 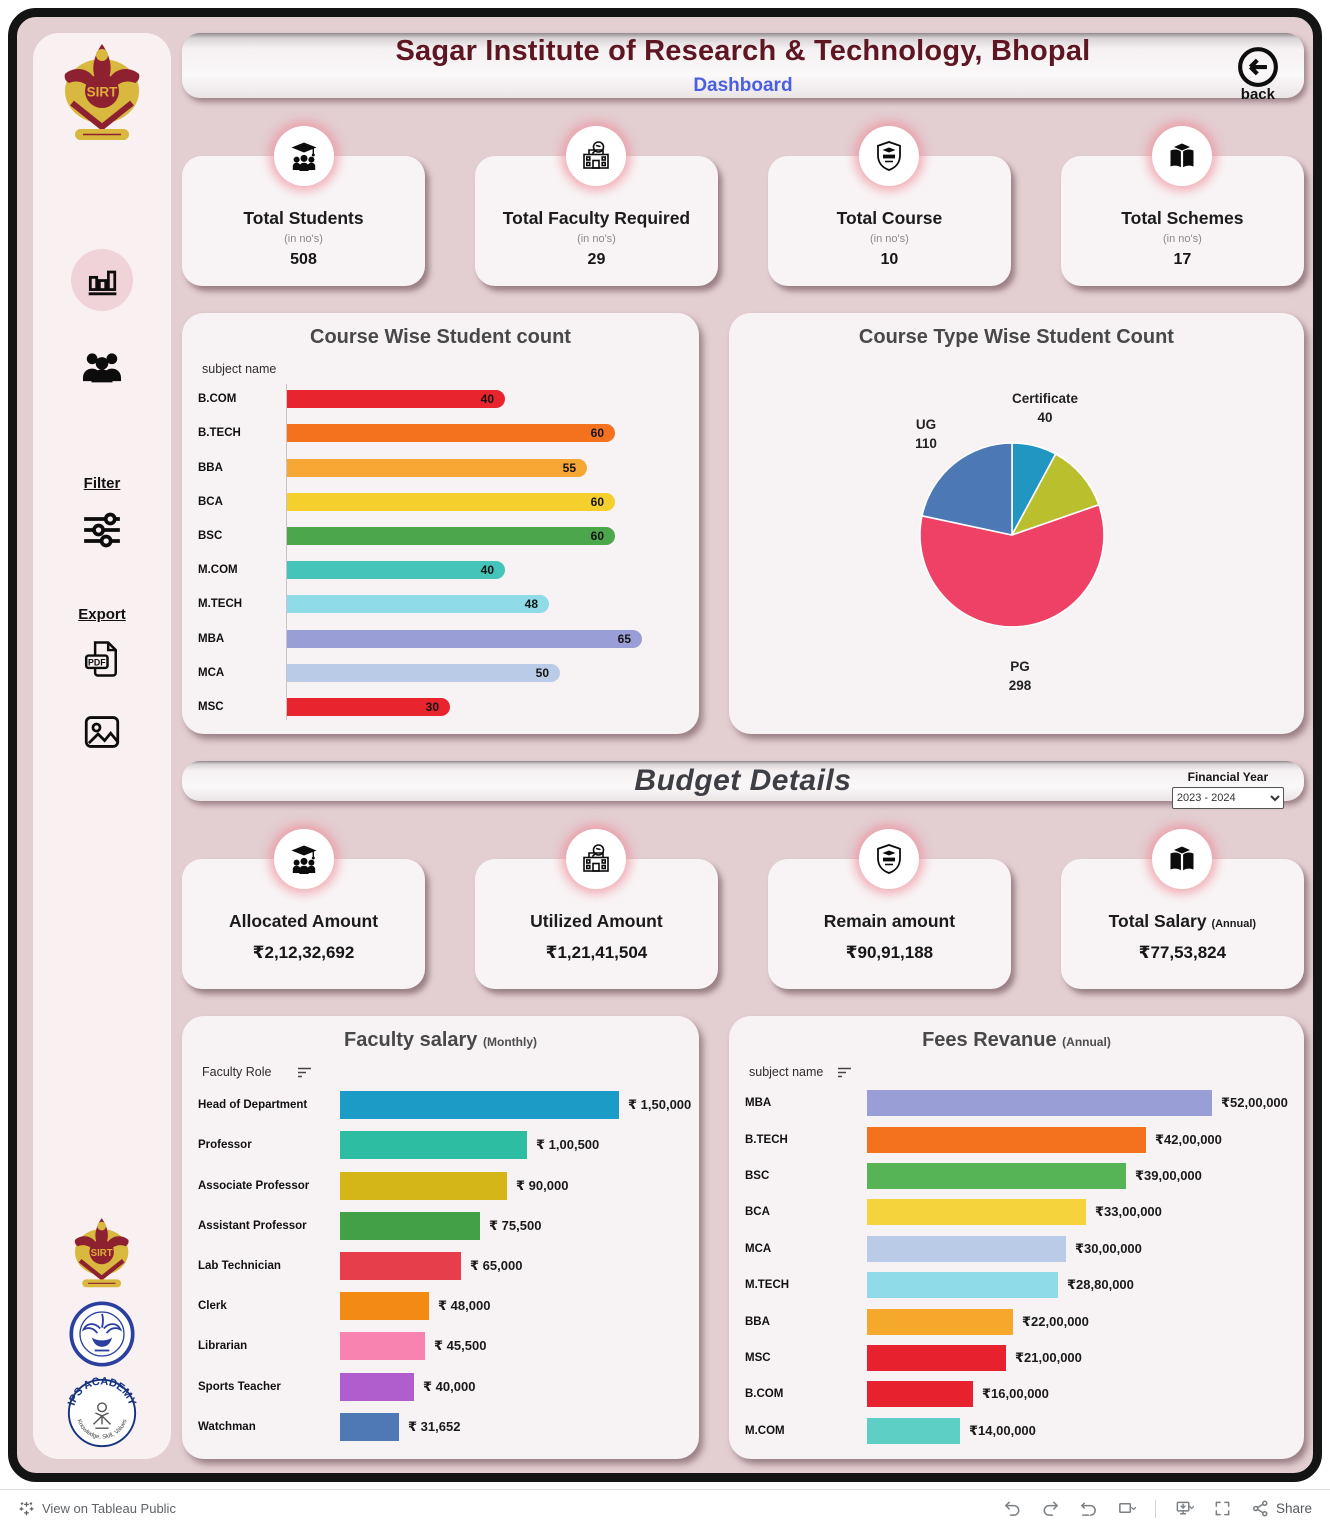 I want to click on pie-slice-ug, so click(x=967, y=489).